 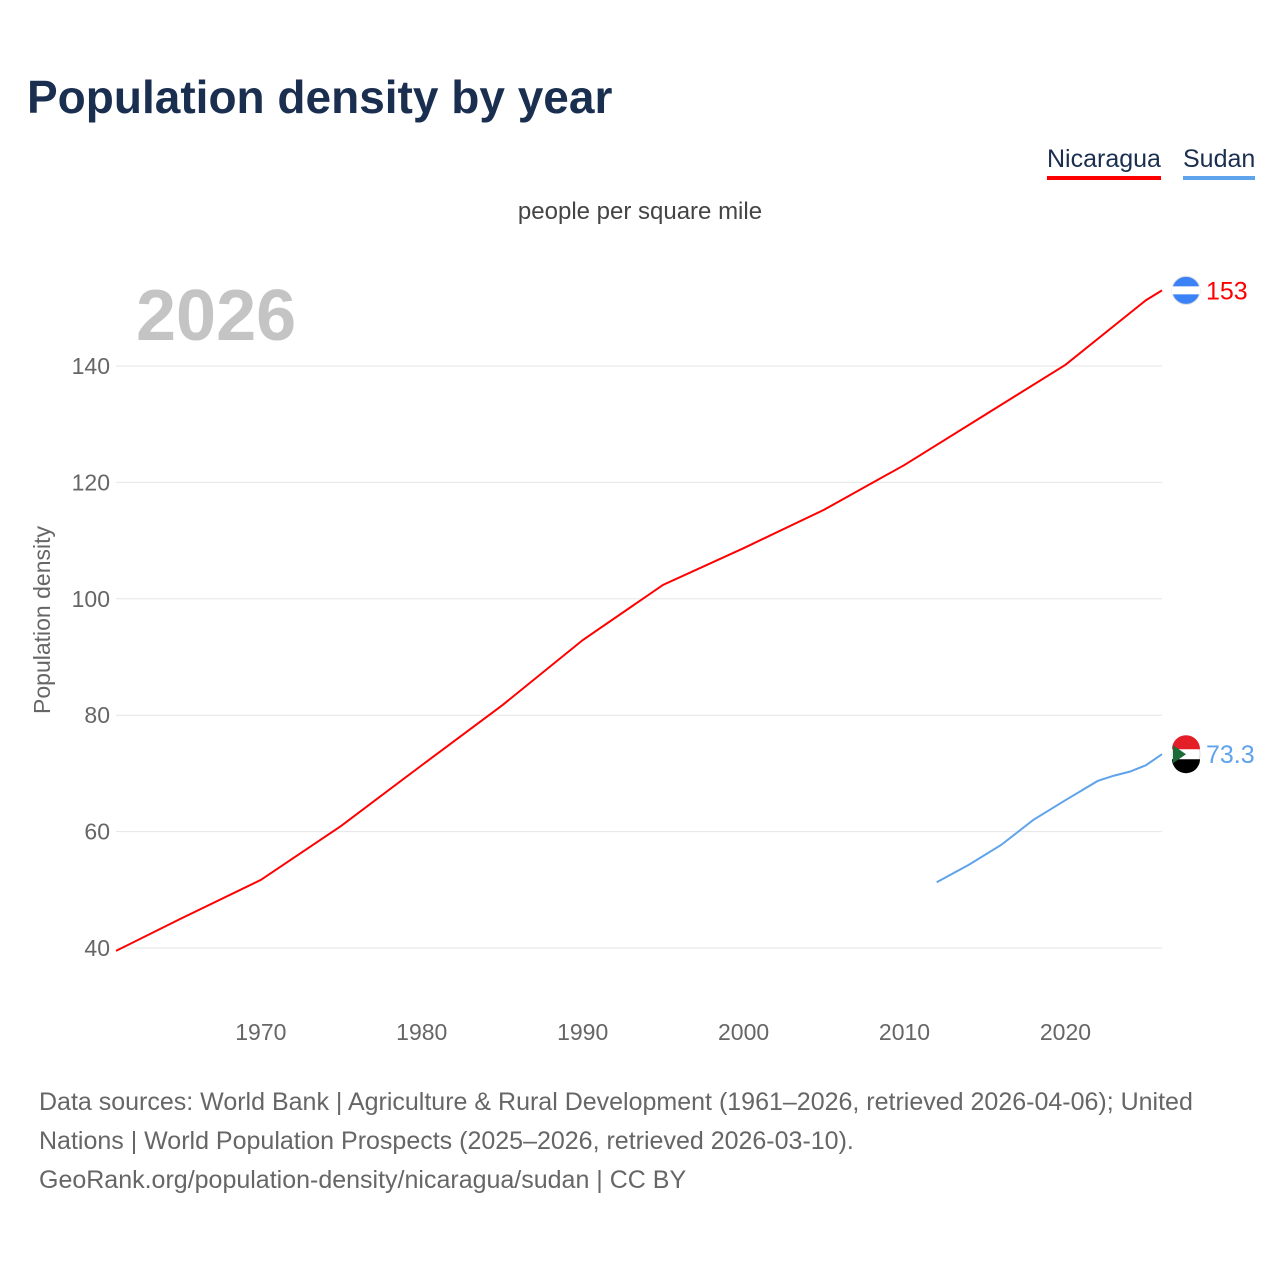 I want to click on y-tick-label: 100, so click(x=91, y=599).